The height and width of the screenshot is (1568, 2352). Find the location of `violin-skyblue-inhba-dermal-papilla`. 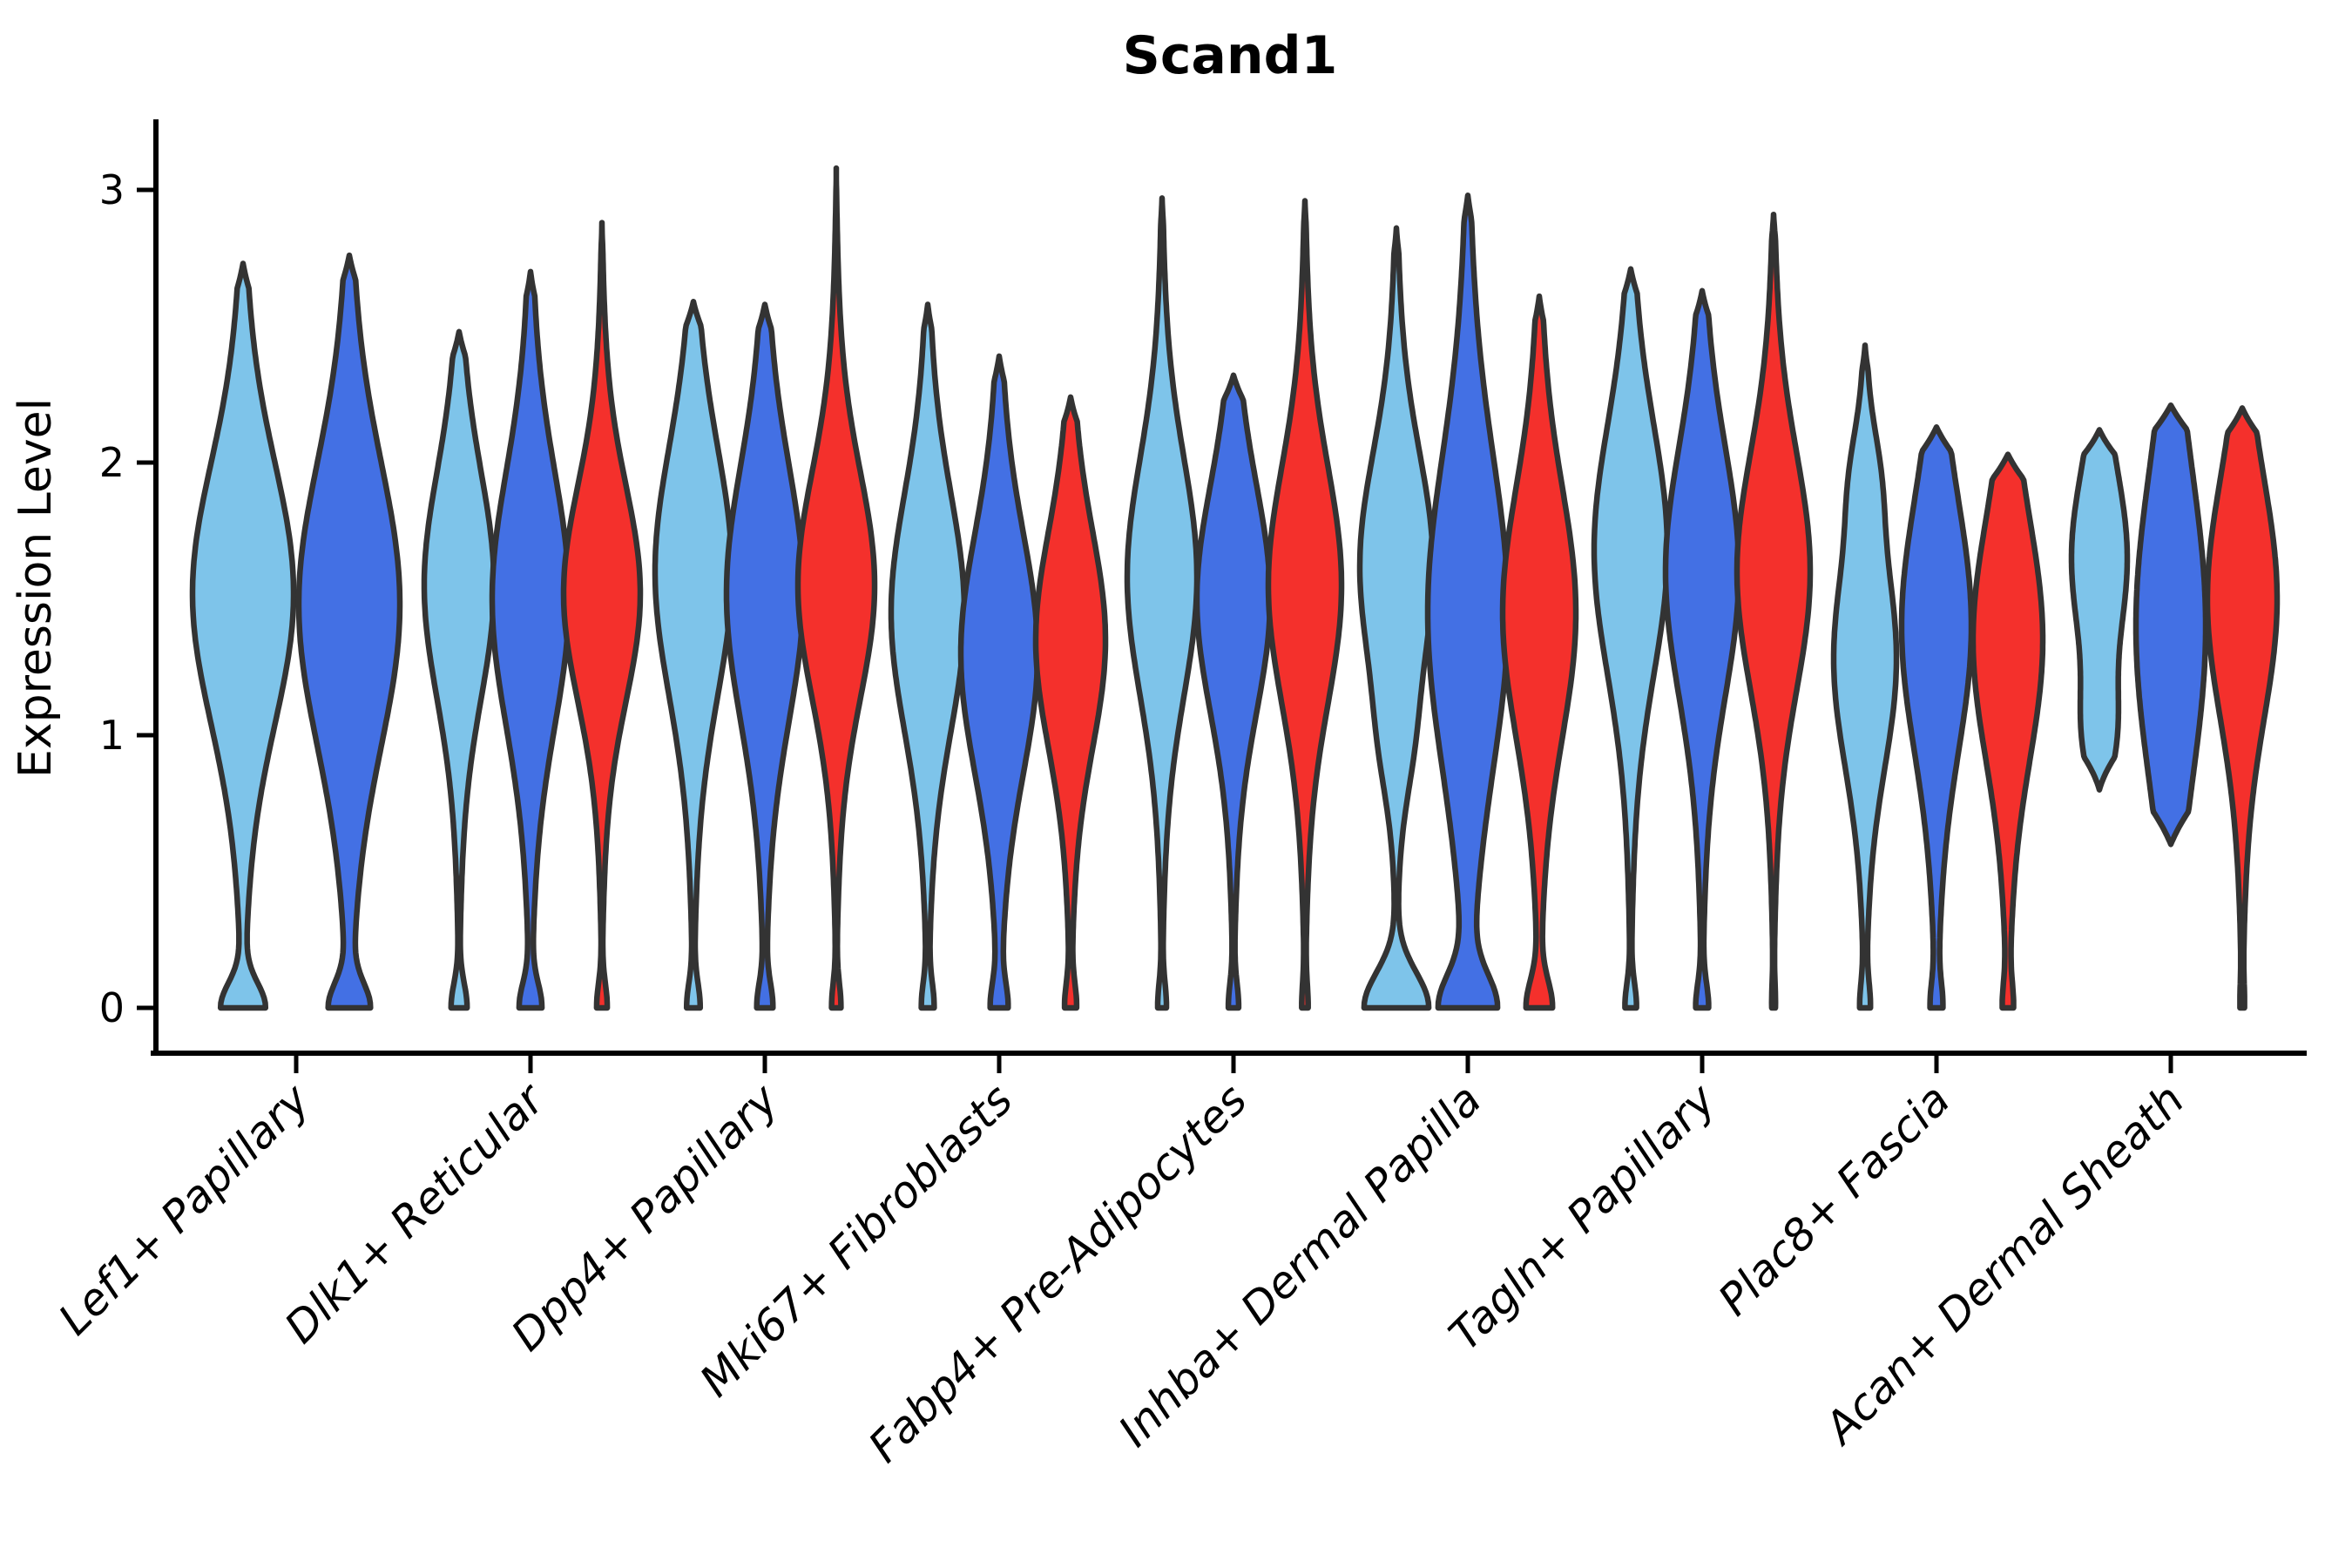

violin-skyblue-inhba-dermal-papilla is located at coordinates (1396, 618).